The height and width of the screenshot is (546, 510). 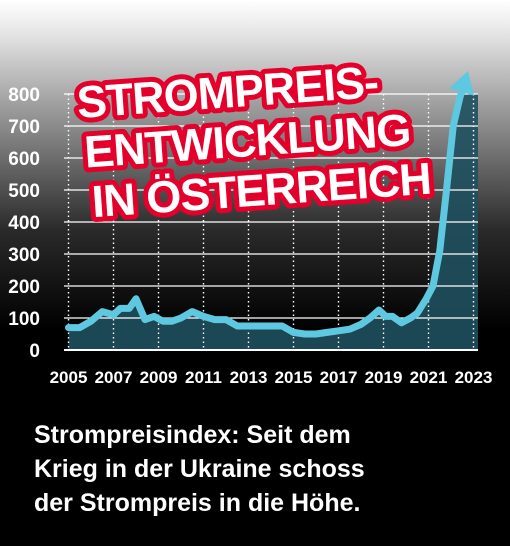 I want to click on x-tick-label: 2013, so click(x=249, y=377).